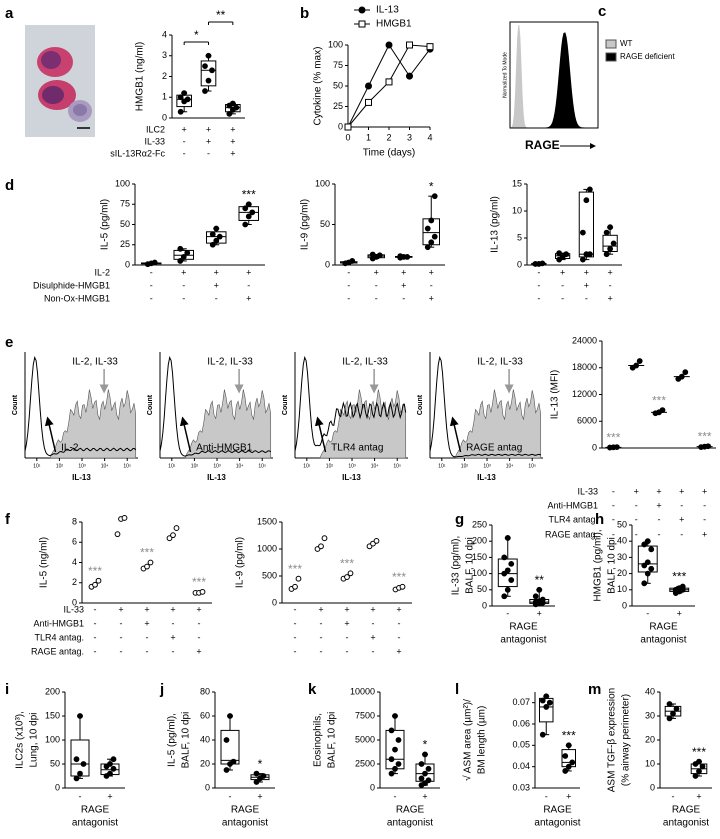 This screenshot has width=720, height=839. I want to click on y-axis-label: IL-5 (pg/ml), so click(105, 224).